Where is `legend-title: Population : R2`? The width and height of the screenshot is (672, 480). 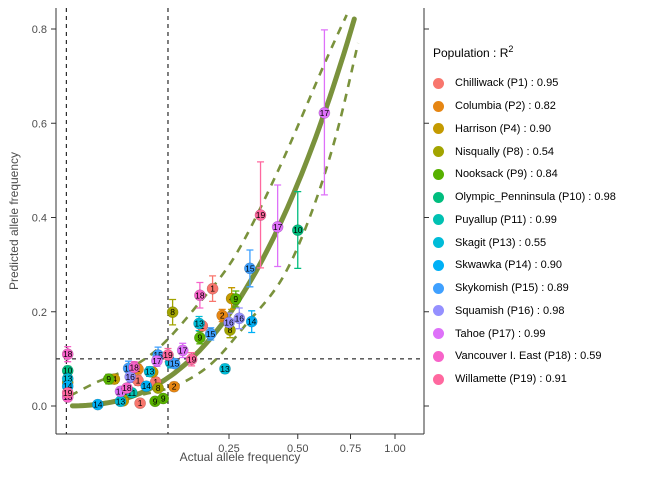
legend-title: Population : R2 is located at coordinates (524, 52).